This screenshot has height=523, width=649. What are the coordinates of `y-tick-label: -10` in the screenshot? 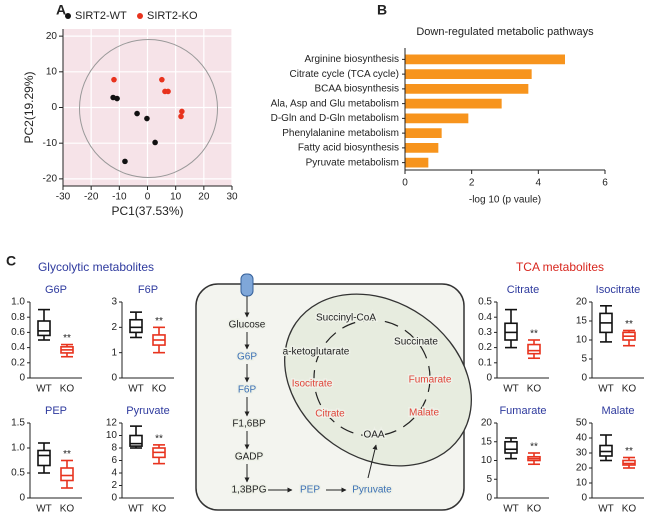 It's located at (50, 143).